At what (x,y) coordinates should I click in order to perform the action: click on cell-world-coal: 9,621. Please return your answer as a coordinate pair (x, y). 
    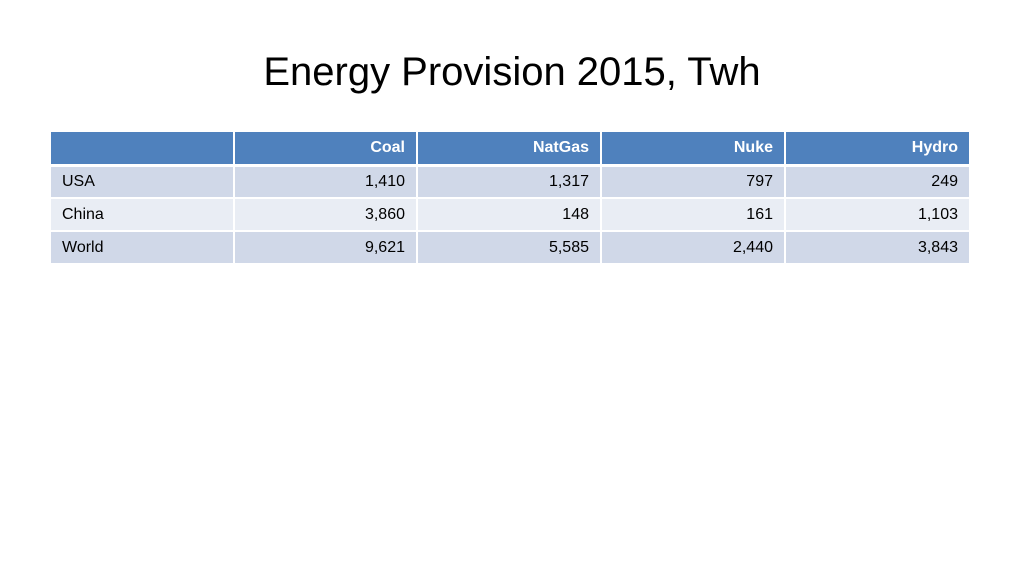
    Looking at the image, I should click on (326, 248).